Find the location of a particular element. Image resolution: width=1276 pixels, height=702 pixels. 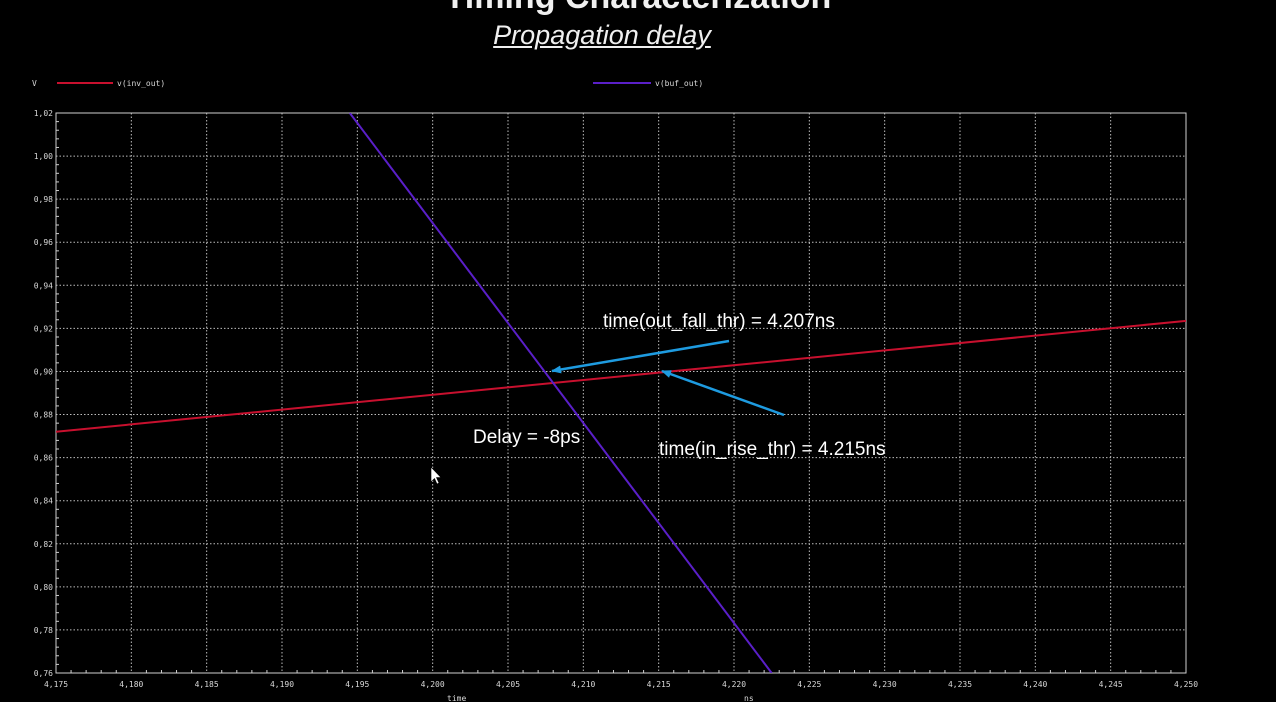

y-tick-label: 0,92 is located at coordinates (43, 328).